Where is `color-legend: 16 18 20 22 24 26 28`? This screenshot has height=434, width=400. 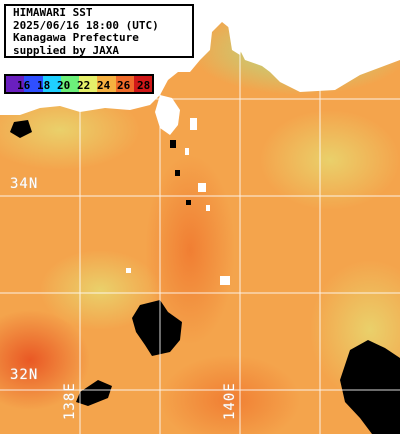 color-legend: 16 18 20 22 24 26 28 is located at coordinates (79, 84).